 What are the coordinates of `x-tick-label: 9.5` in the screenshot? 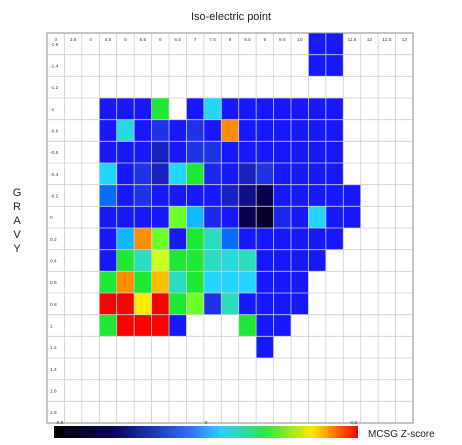 It's located at (282, 40).